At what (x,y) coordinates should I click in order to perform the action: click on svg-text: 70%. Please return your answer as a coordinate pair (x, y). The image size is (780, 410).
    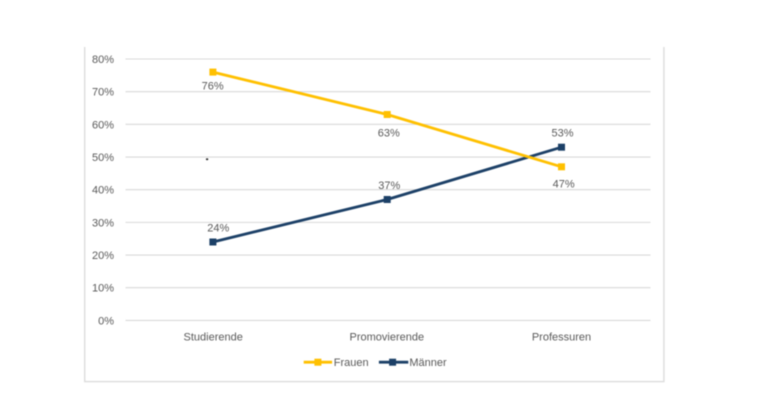
    Looking at the image, I should click on (103, 93).